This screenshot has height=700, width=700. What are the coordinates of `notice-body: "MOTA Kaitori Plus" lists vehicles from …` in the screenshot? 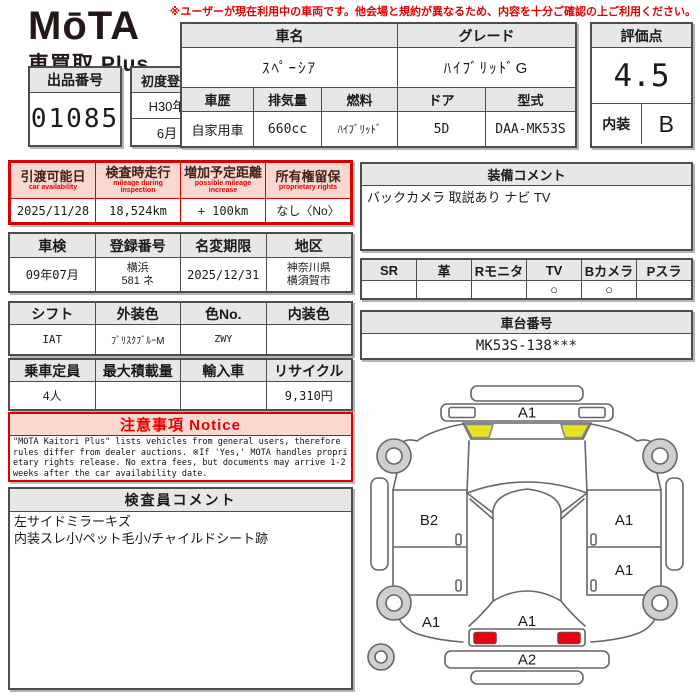 It's located at (180, 458).